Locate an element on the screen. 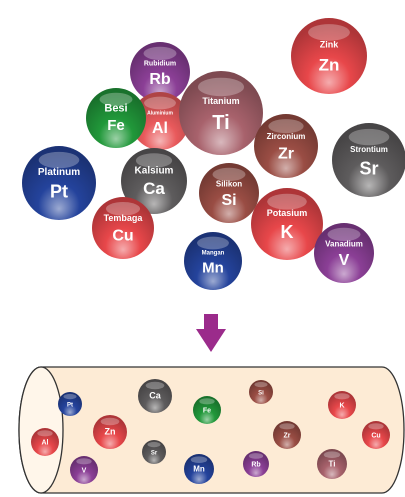  sphere-name-label: Platinum is located at coordinates (59, 172).